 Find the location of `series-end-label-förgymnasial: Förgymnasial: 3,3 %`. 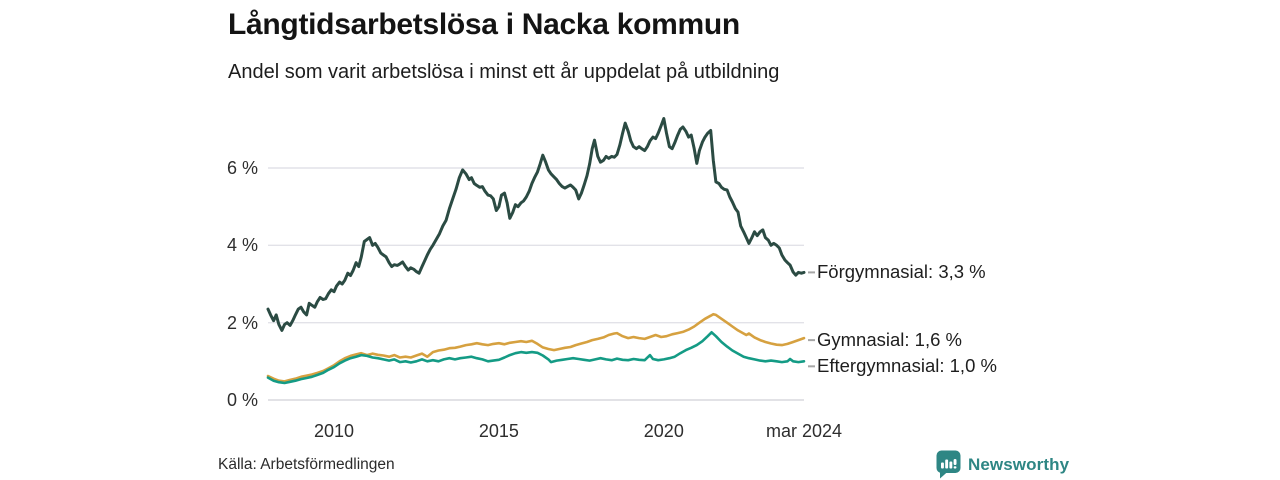

series-end-label-förgymnasial: Förgymnasial: 3,3 % is located at coordinates (901, 272).